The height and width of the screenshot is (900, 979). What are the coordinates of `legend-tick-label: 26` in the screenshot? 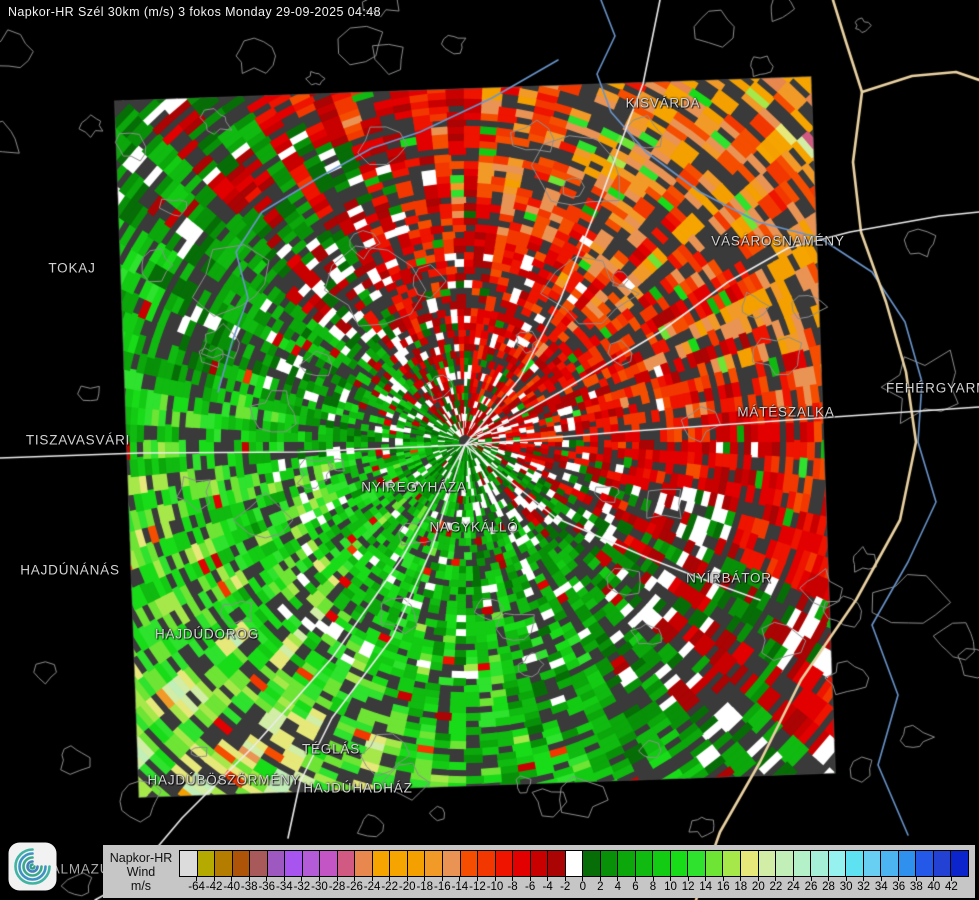 It's located at (811, 887).